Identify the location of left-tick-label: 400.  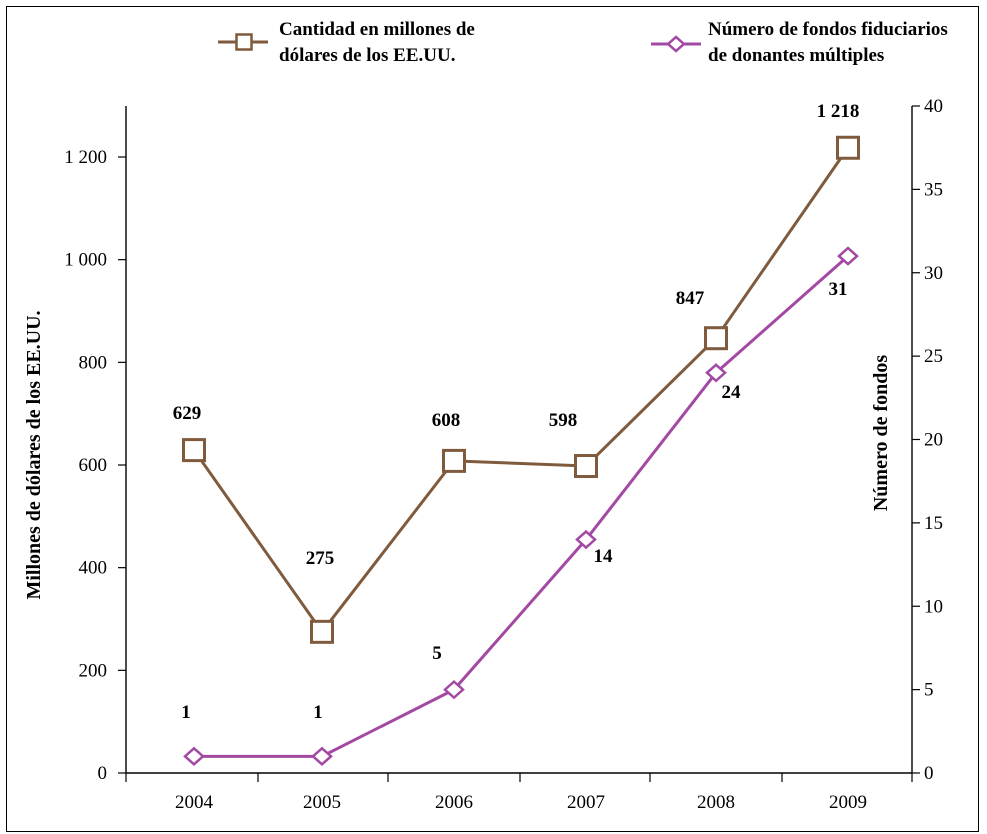
(93, 568).